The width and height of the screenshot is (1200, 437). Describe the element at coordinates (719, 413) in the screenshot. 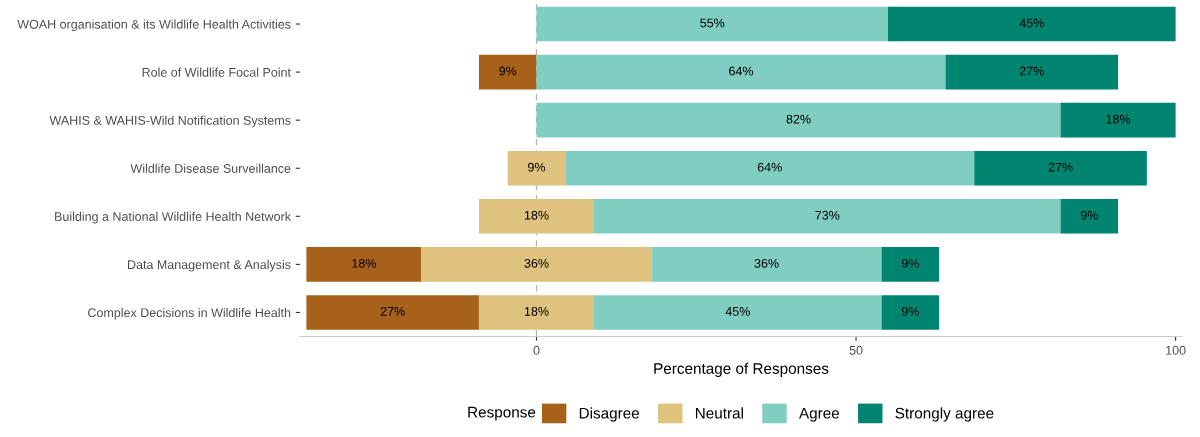

I see `legend-label: Neutral` at that location.